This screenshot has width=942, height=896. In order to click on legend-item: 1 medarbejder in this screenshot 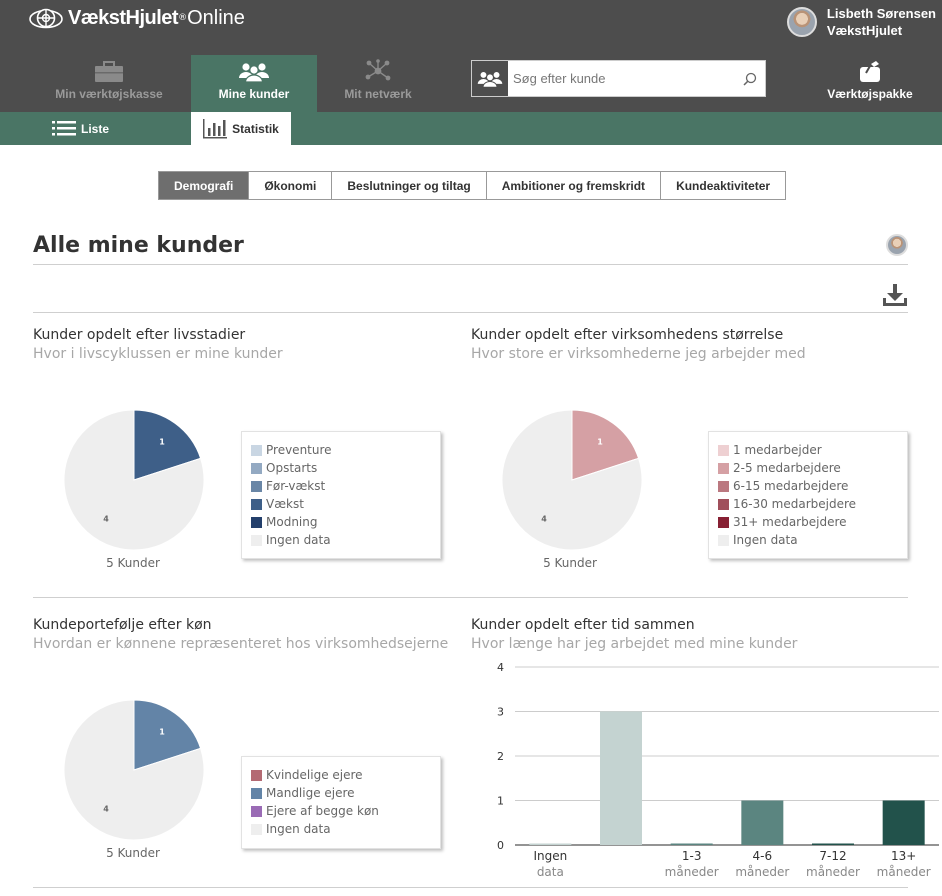, I will do `click(812, 450)`.